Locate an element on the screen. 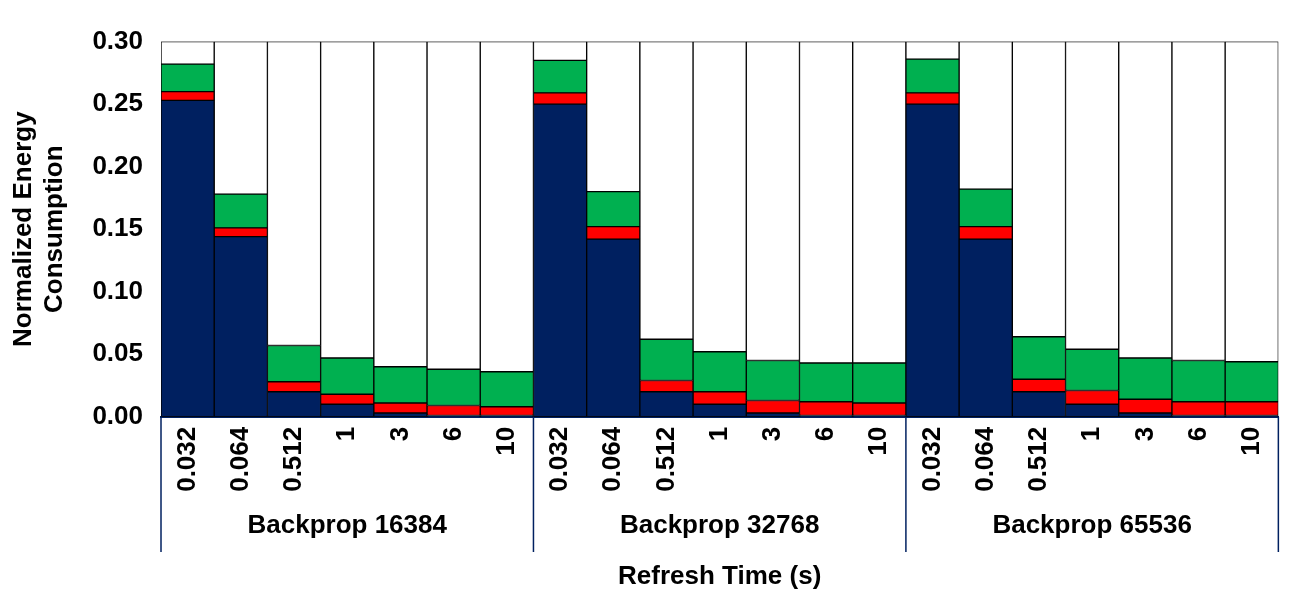 This screenshot has height=592, width=1301. y-tick-label: 0.05 is located at coordinates (117, 352).